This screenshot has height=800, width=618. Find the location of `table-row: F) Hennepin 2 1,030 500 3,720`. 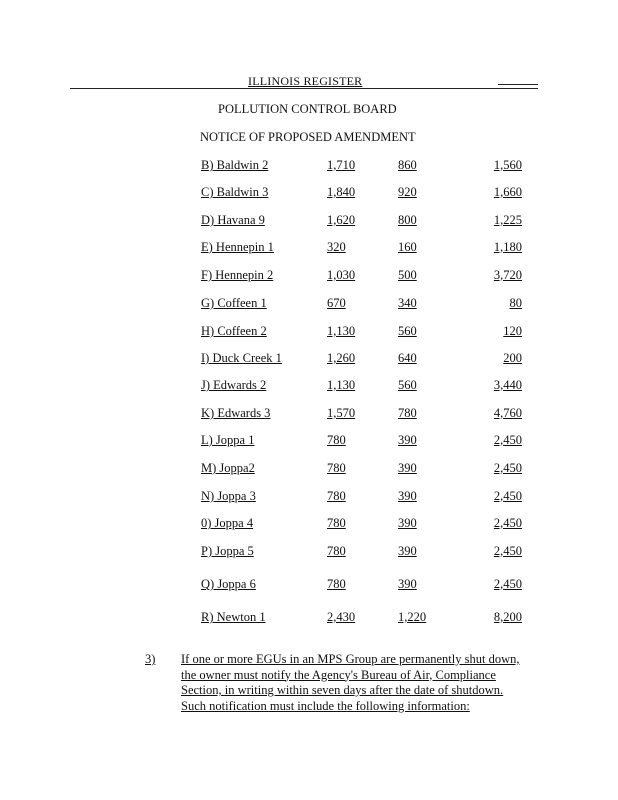

table-row: F) Hennepin 2 1,030 500 3,720 is located at coordinates (309, 276).